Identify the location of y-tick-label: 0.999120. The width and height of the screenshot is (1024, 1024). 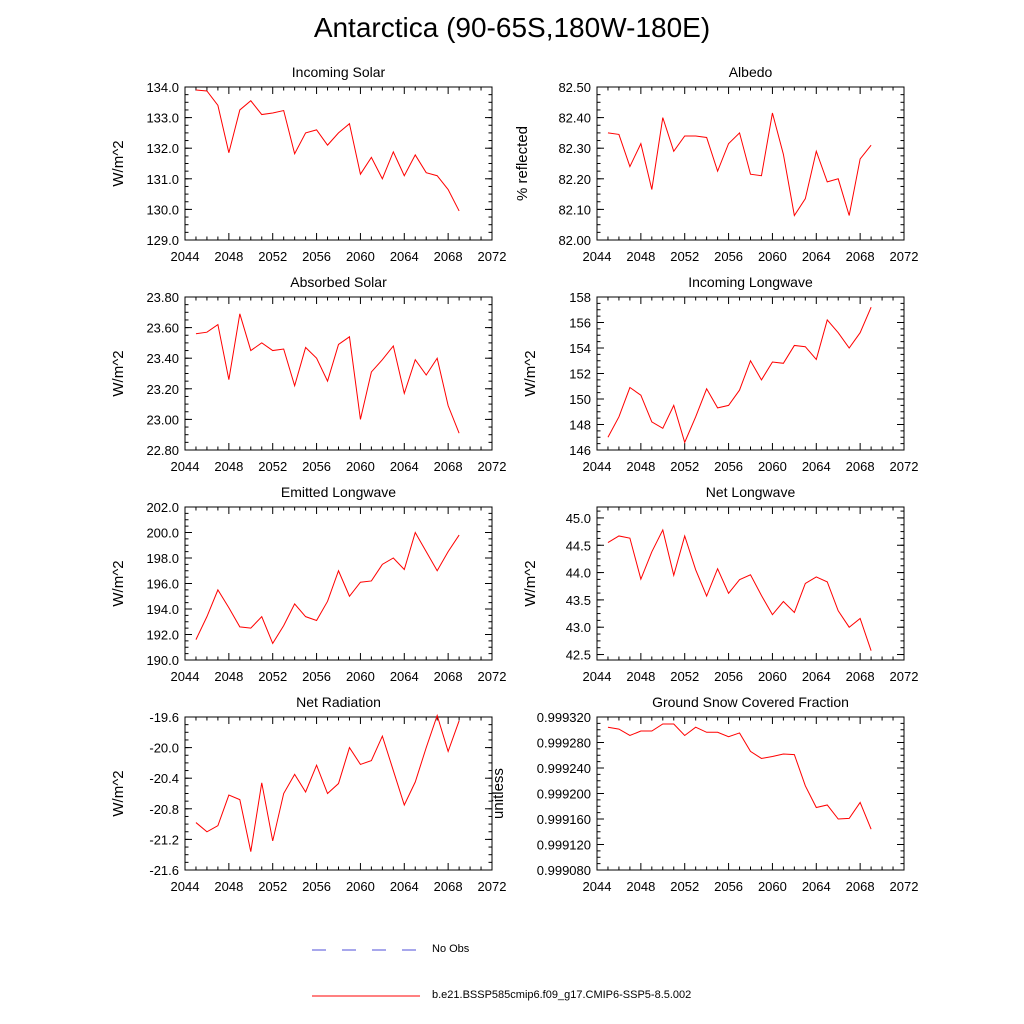
(564, 845).